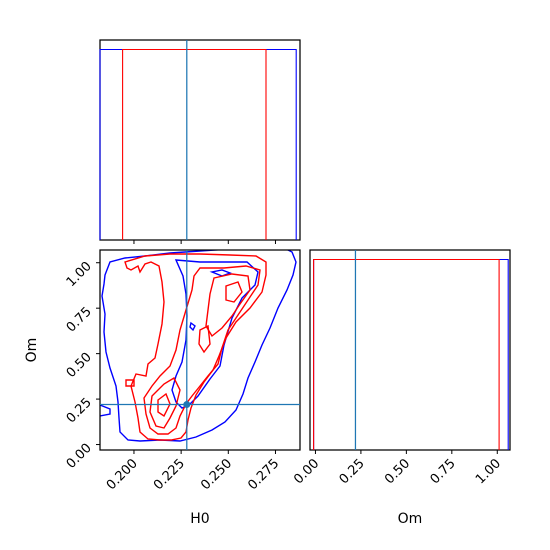  Describe the element at coordinates (199, 519) in the screenshot. I see `xlabel-h0: H0` at that location.